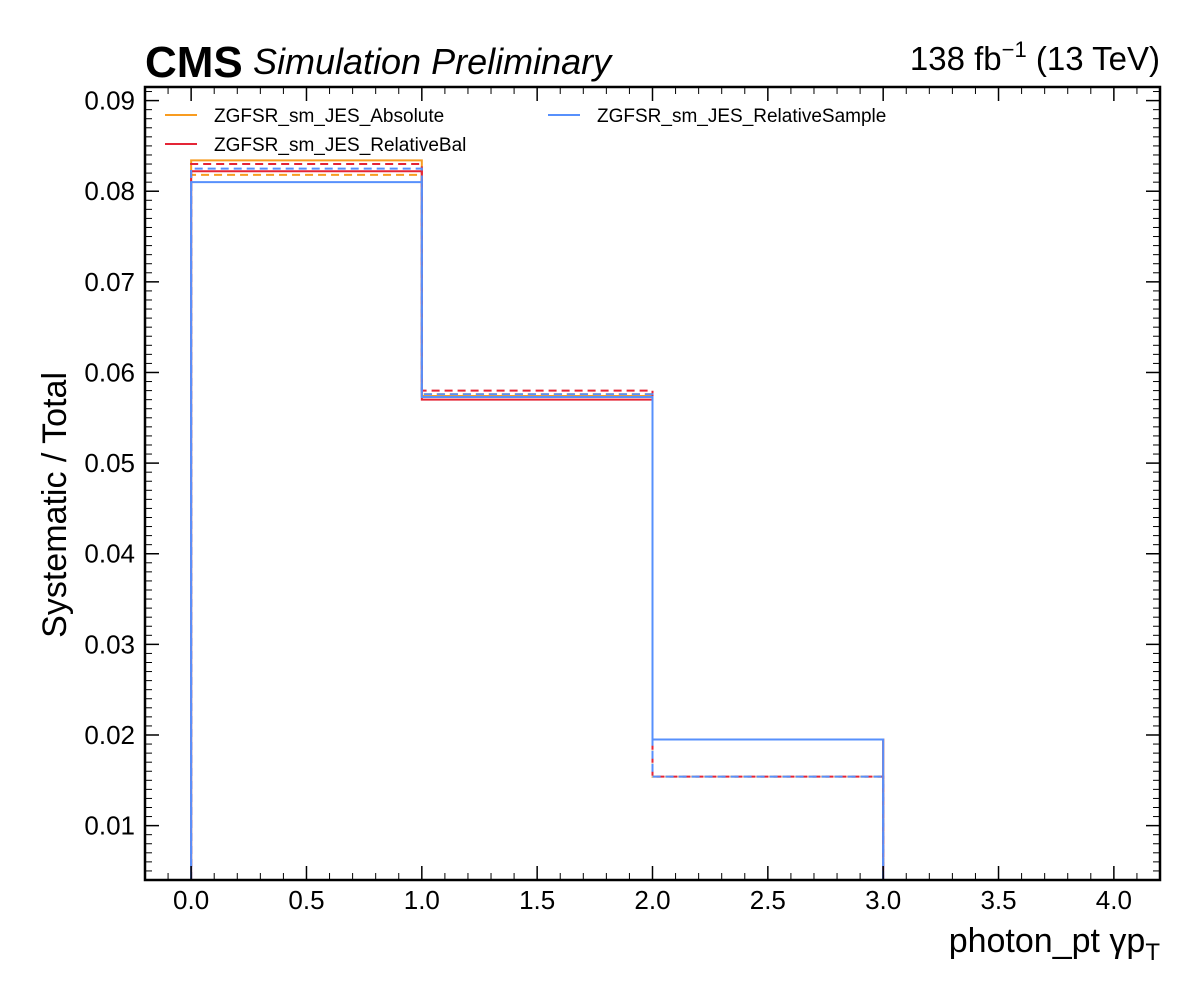 The width and height of the screenshot is (1200, 1000). What do you see at coordinates (1055, 944) in the screenshot?
I see `x-axis-title: photon_pt γpT` at bounding box center [1055, 944].